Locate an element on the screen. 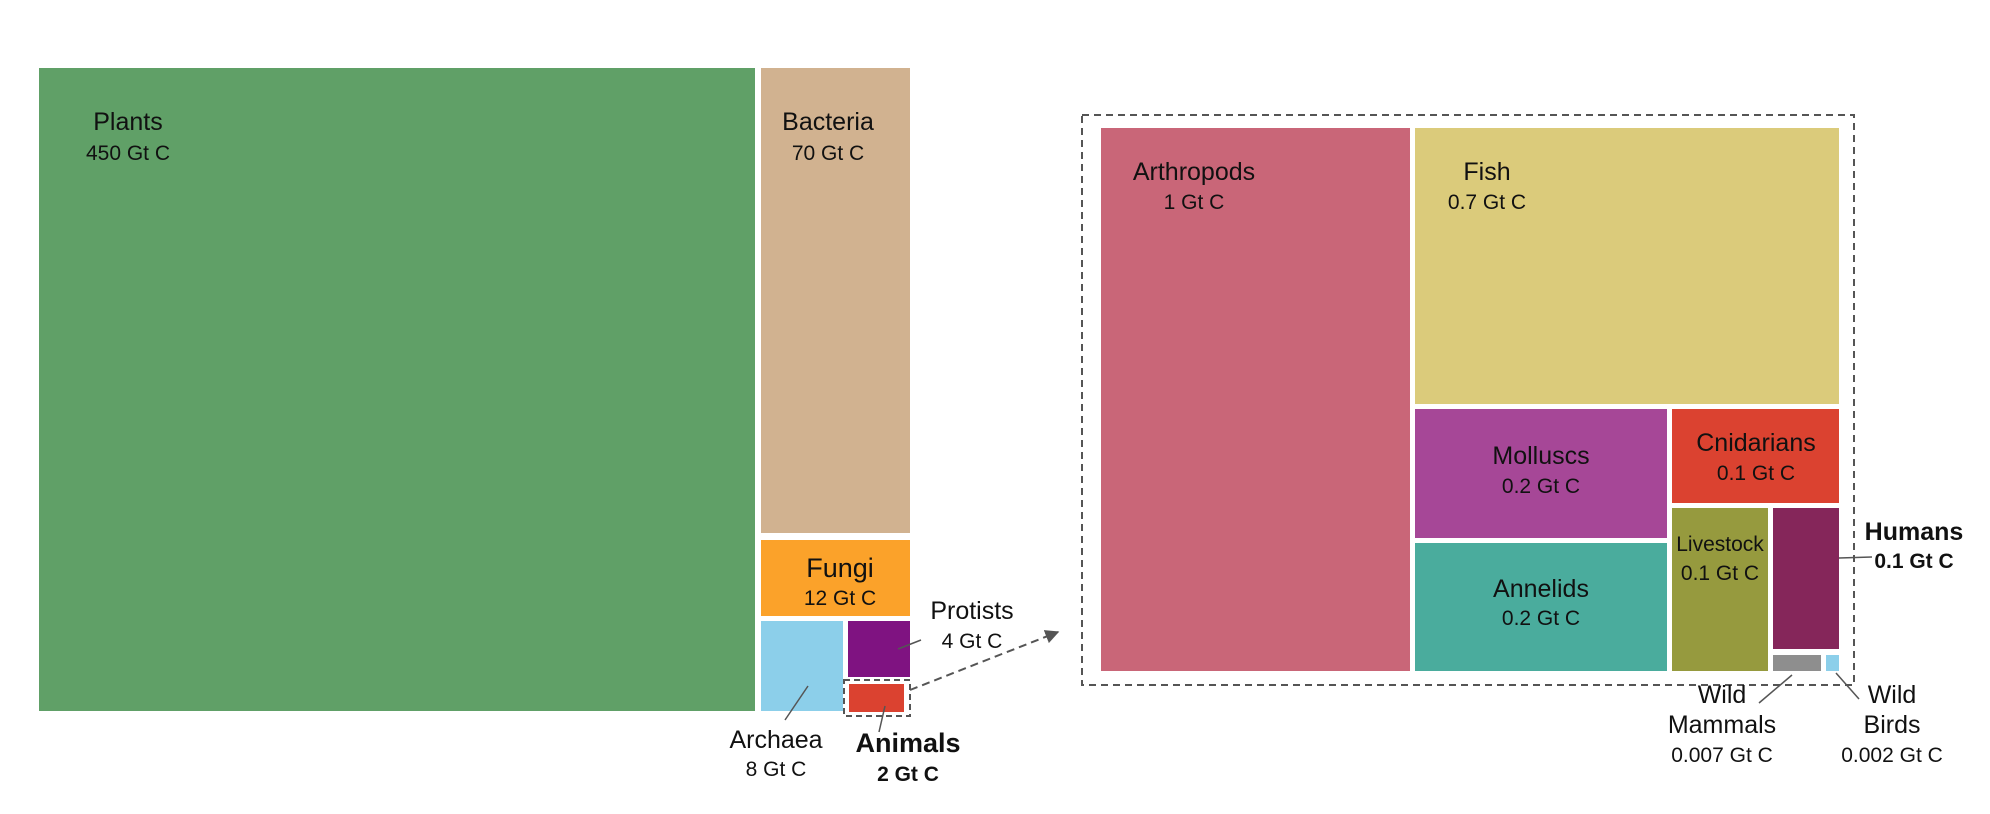 The height and width of the screenshot is (814, 1990). fish-tile is located at coordinates (1627, 266).